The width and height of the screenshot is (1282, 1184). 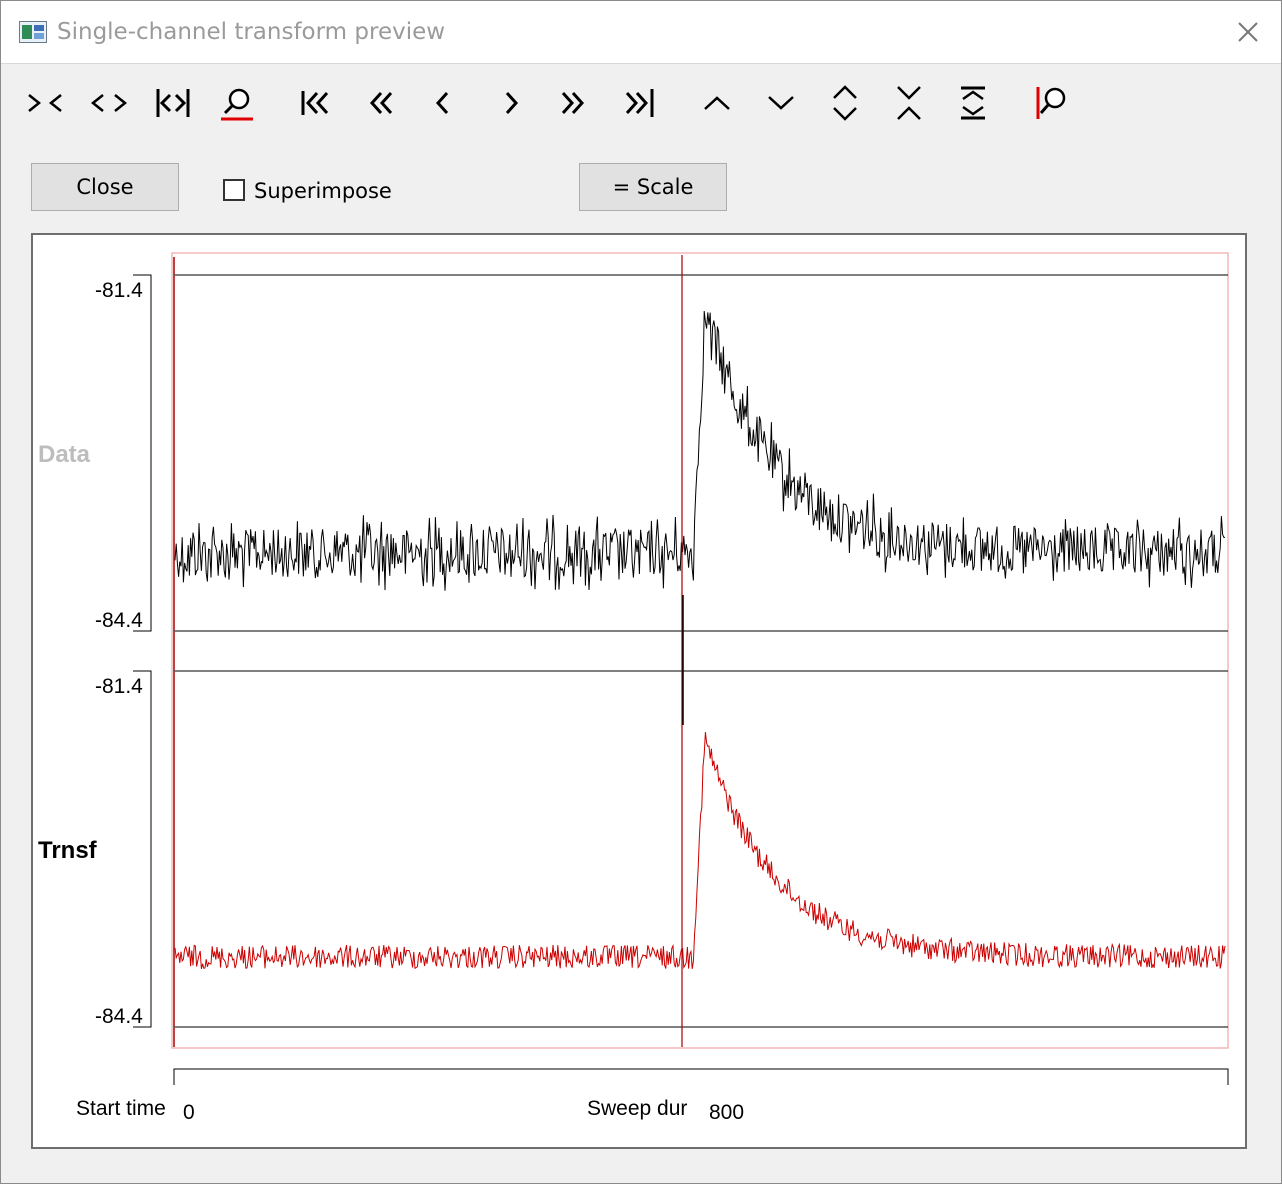 I want to click on magnify-icon, so click(x=237, y=103).